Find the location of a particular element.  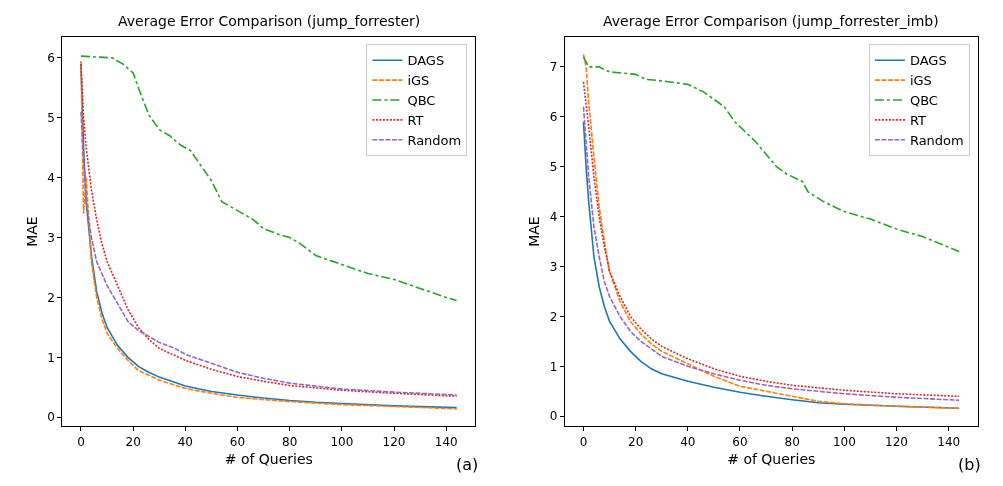

y-tick-label: 7 is located at coordinates (553, 67).